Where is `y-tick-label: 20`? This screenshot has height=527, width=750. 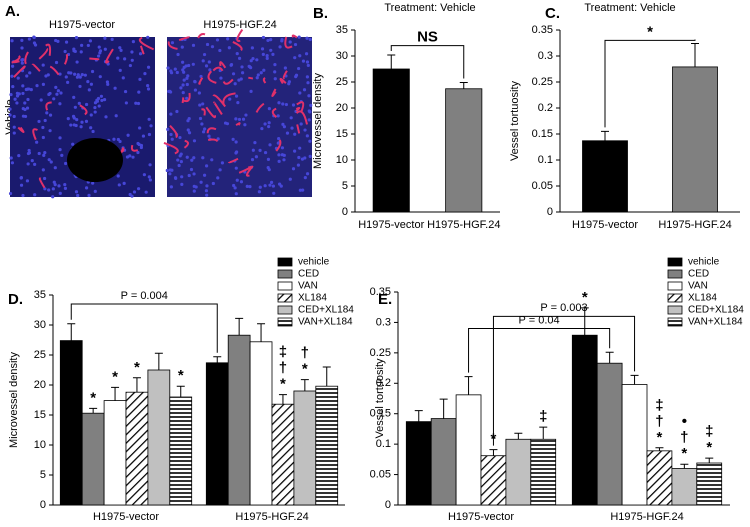
y-tick-label: 20 is located at coordinates (40, 385).